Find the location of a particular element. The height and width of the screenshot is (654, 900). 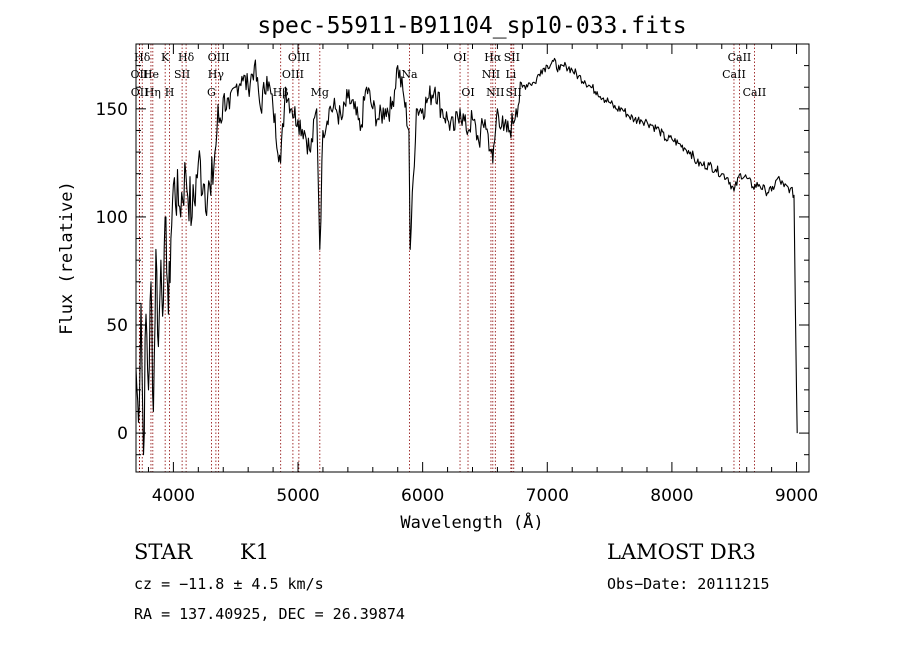

line-label-hγ-4341: Hγ is located at coordinates (216, 74).